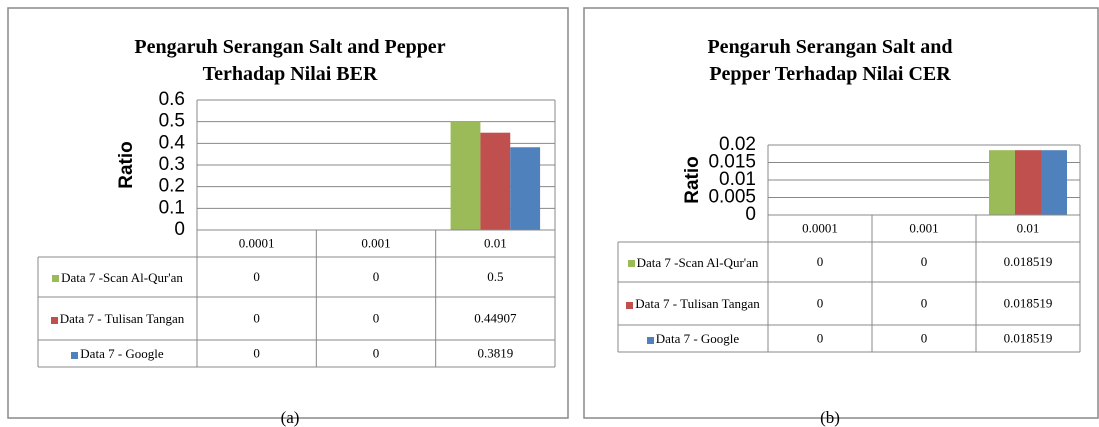 Image resolution: width=1099 pixels, height=427 pixels. I want to click on table-value: 0.44907, so click(495, 317).